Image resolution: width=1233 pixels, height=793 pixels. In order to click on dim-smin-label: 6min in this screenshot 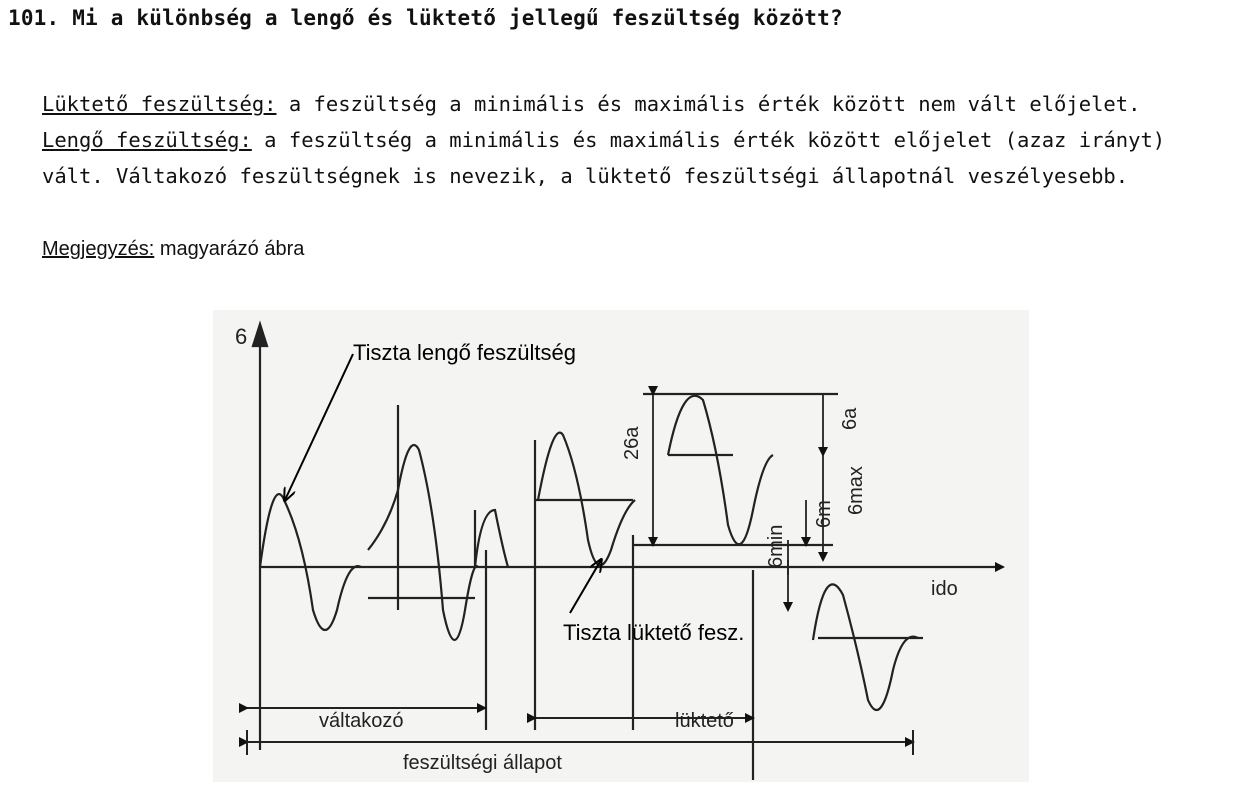, I will do `click(776, 546)`.